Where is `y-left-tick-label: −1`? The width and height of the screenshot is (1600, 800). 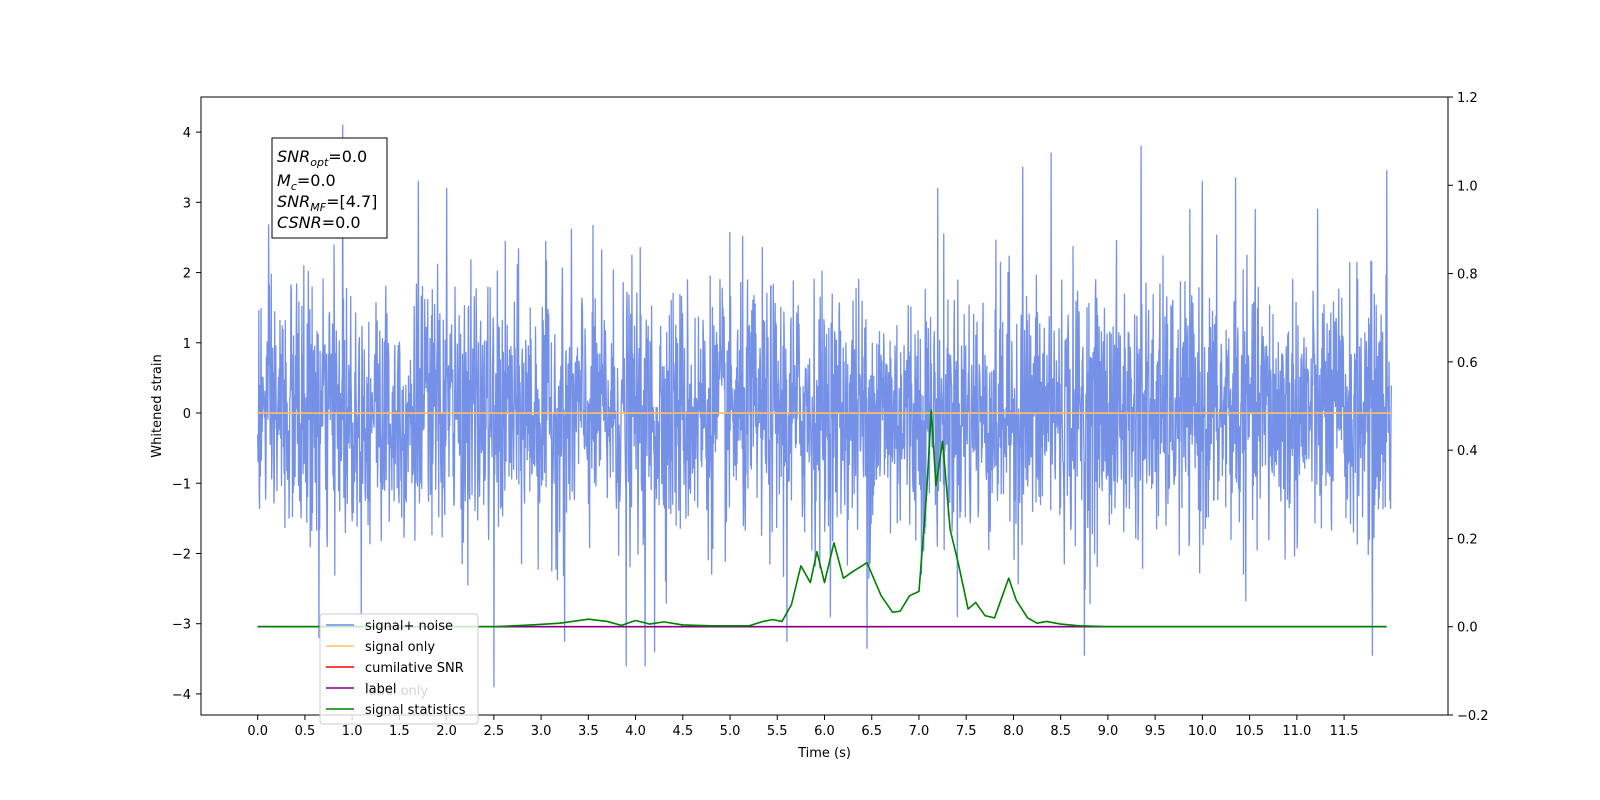 y-left-tick-label: −1 is located at coordinates (181, 484).